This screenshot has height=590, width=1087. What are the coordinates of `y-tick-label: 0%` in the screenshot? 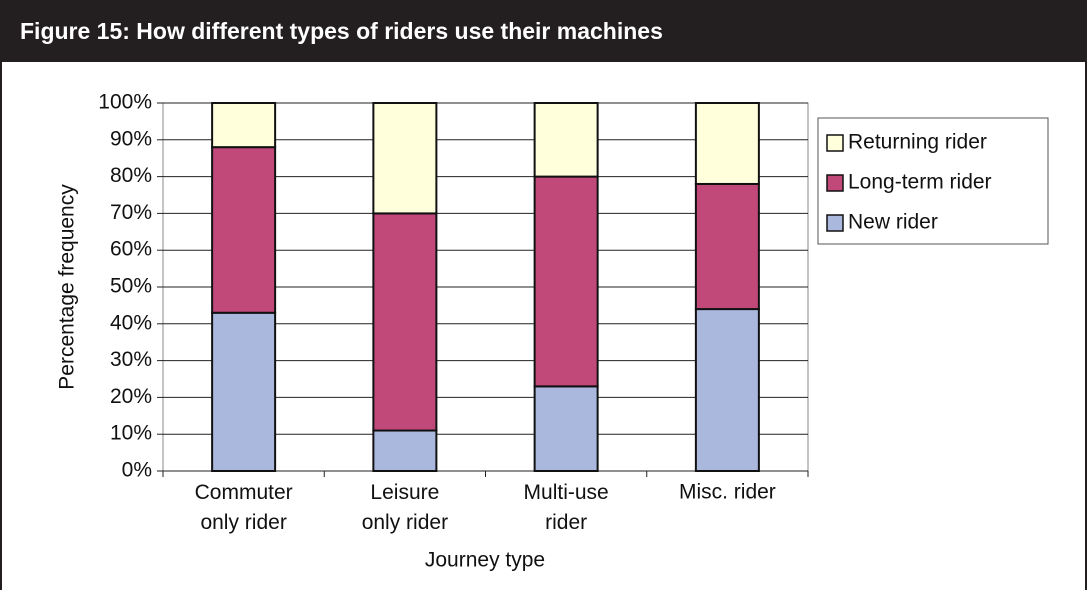 It's located at (137, 470).